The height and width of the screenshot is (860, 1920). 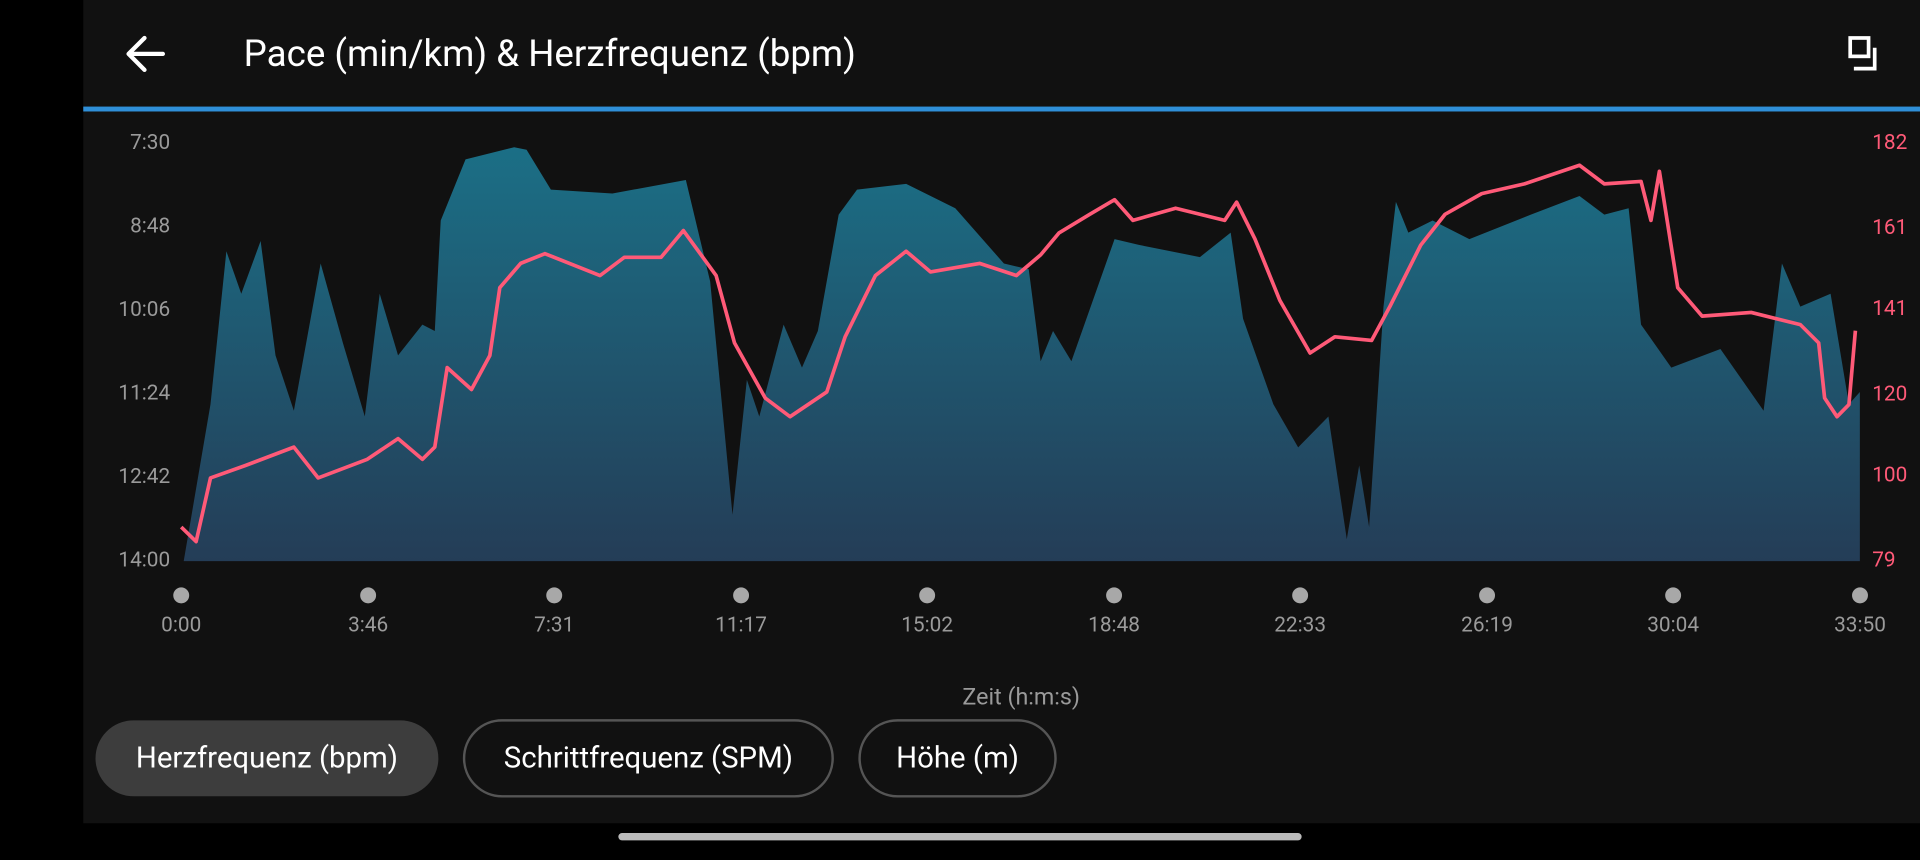 What do you see at coordinates (1021, 696) in the screenshot?
I see `x-axis-label: Zeit (h:m:s)` at bounding box center [1021, 696].